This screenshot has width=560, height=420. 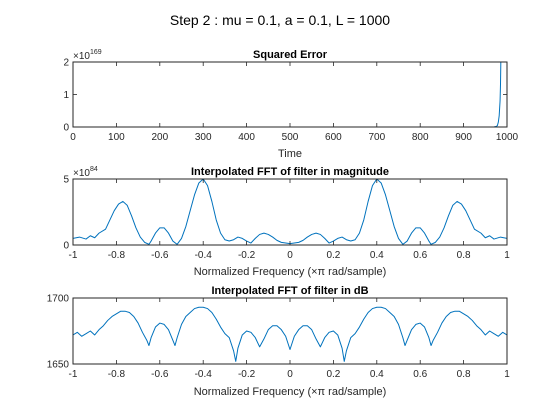 What do you see at coordinates (66, 180) in the screenshot?
I see `y-tick-label: 5` at bounding box center [66, 180].